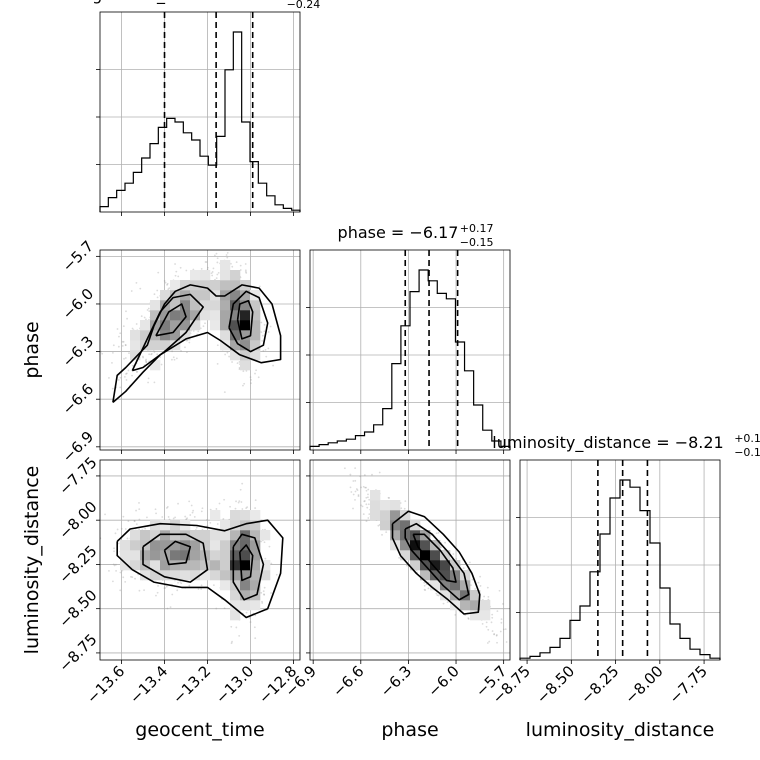  What do you see at coordinates (77, 564) in the screenshot?
I see `y-tick-label: −8.25` at bounding box center [77, 564].